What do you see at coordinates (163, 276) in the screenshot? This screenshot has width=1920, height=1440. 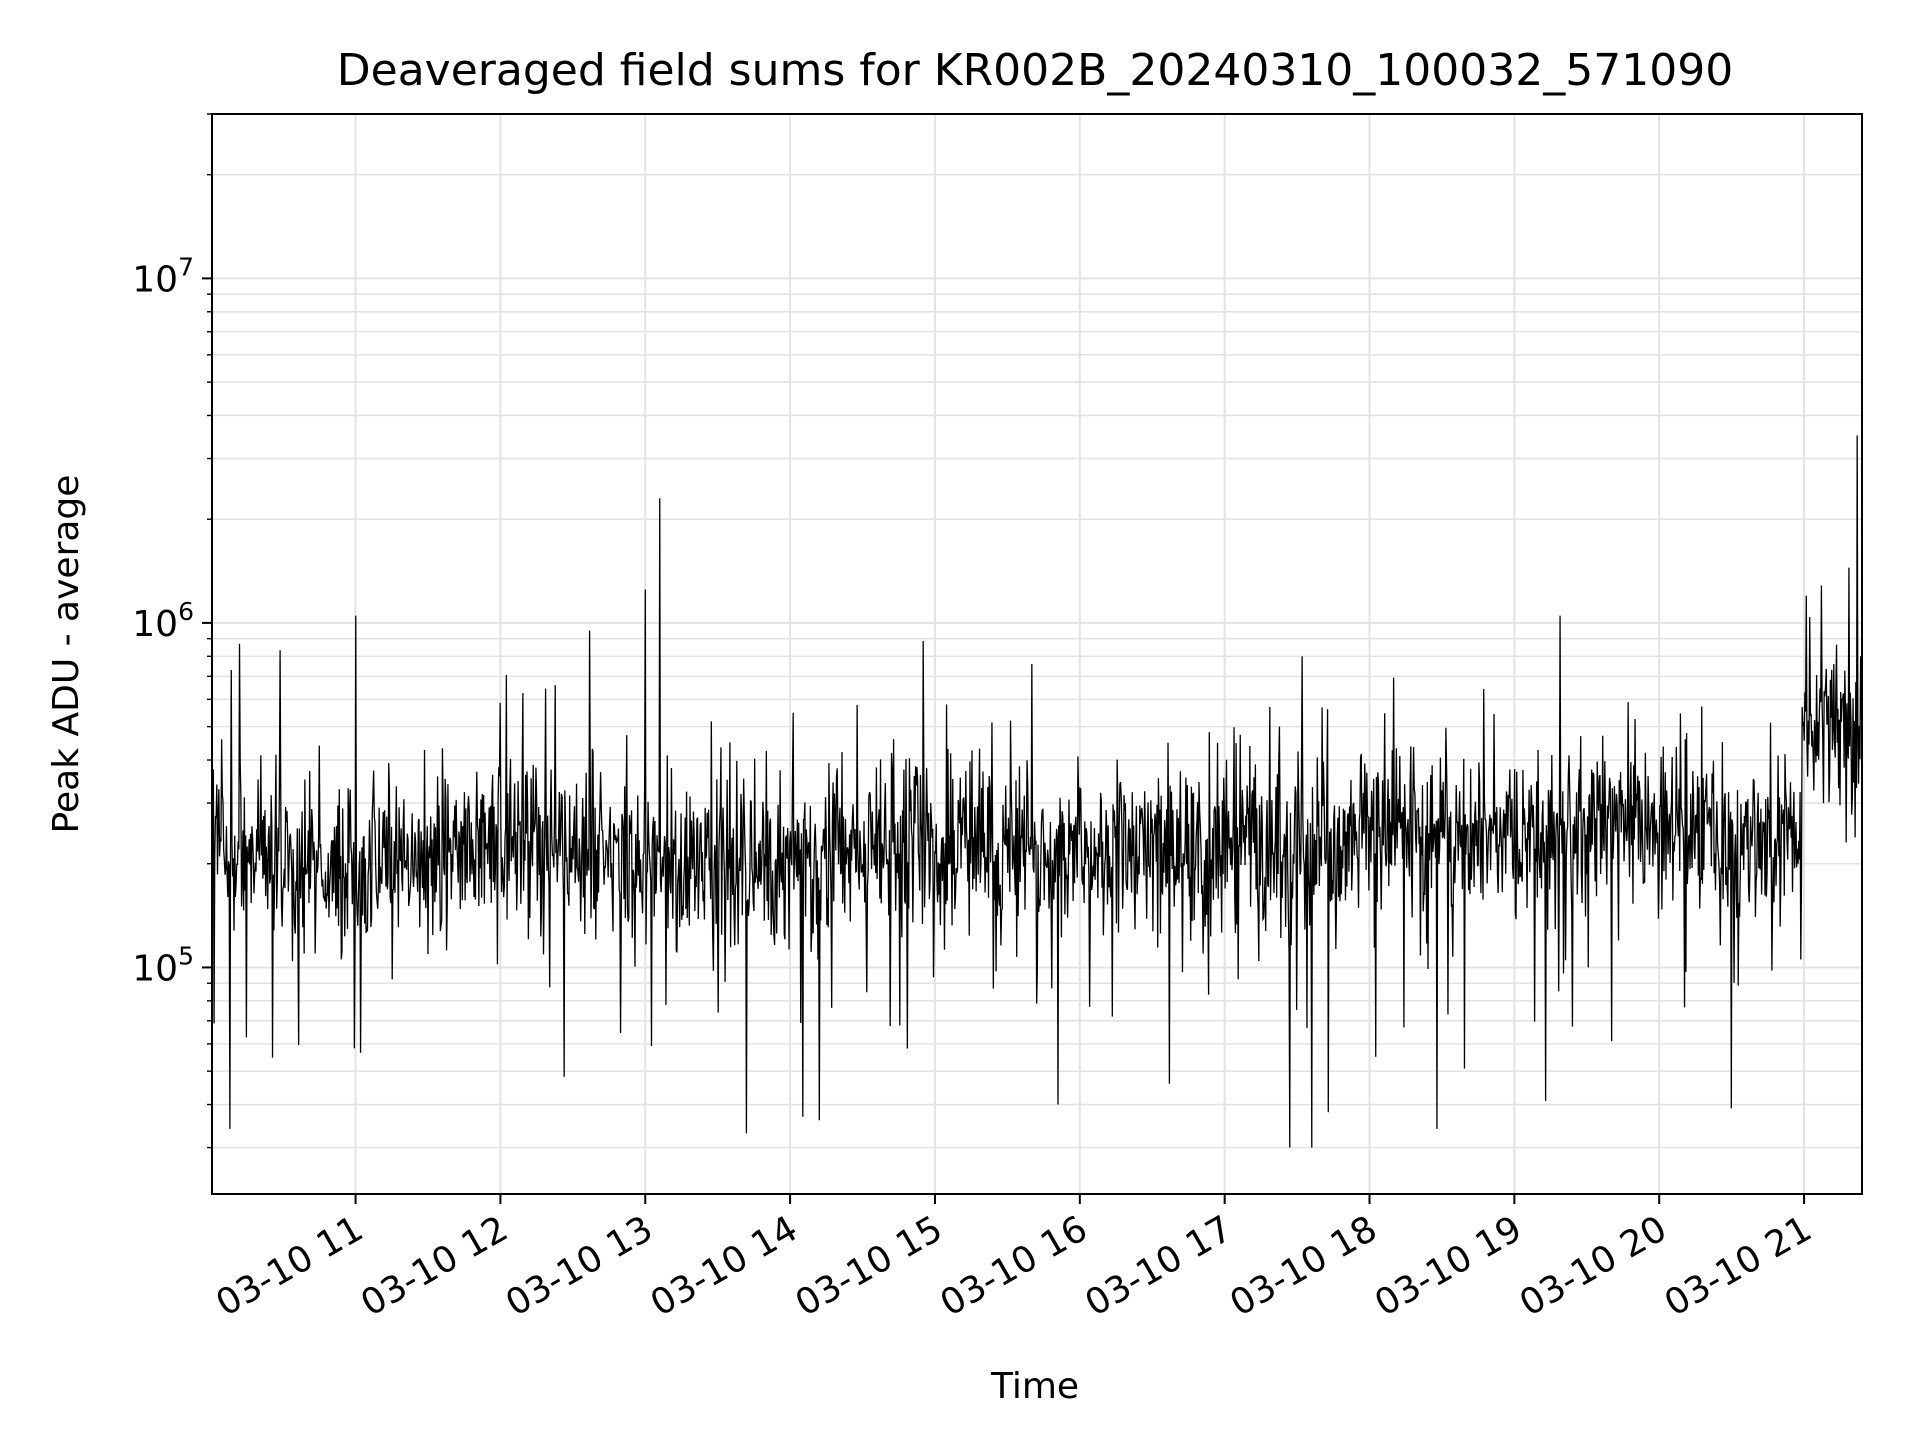 I see `y-tick-label: 10⁷` at bounding box center [163, 276].